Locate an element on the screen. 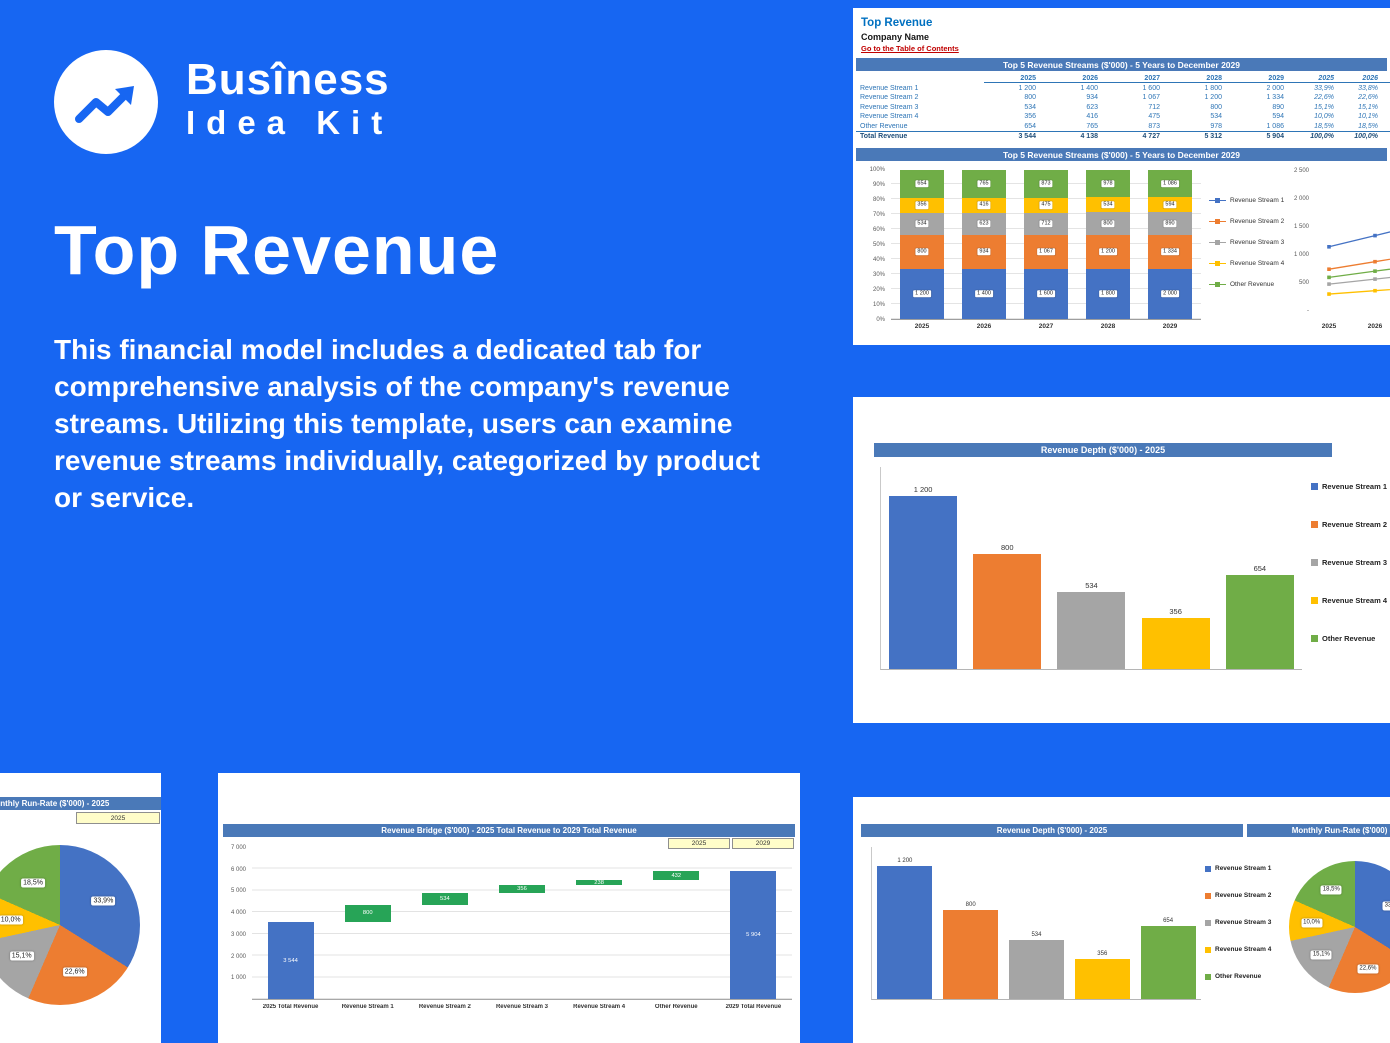 This screenshot has height=1043, width=1390. bar-value-label: 356 is located at coordinates (522, 889).